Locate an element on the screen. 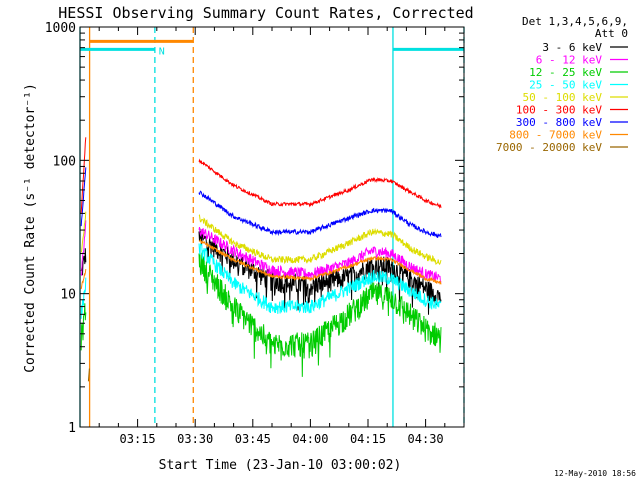 This screenshot has height=480, width=640. legend-label-0: 3 - 6 keV is located at coordinates (572, 47).